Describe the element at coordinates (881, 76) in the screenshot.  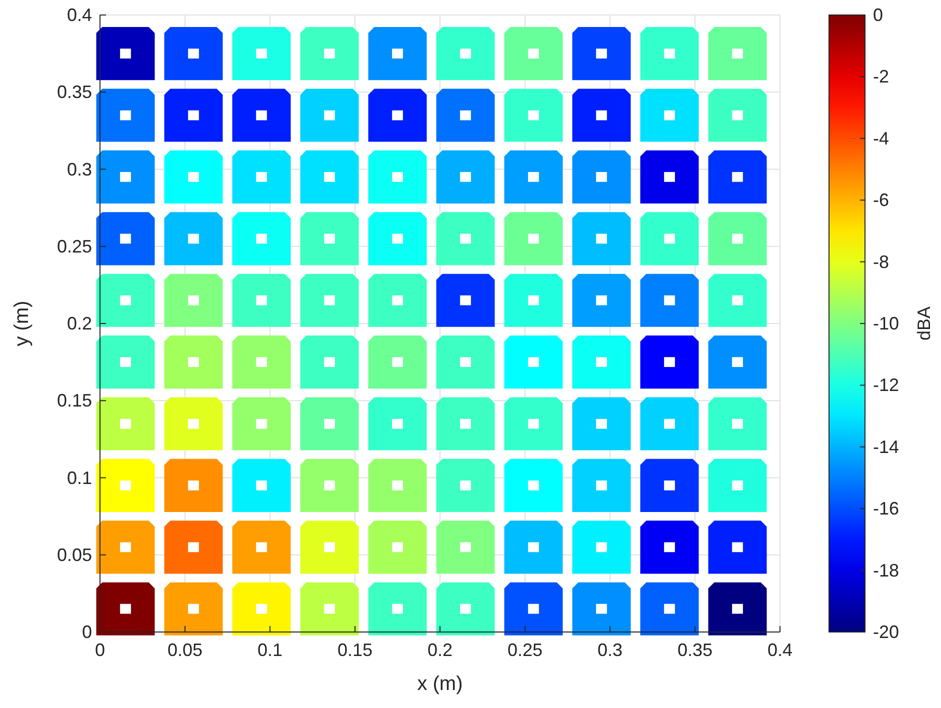
I see `color-bar-label: -2` at that location.